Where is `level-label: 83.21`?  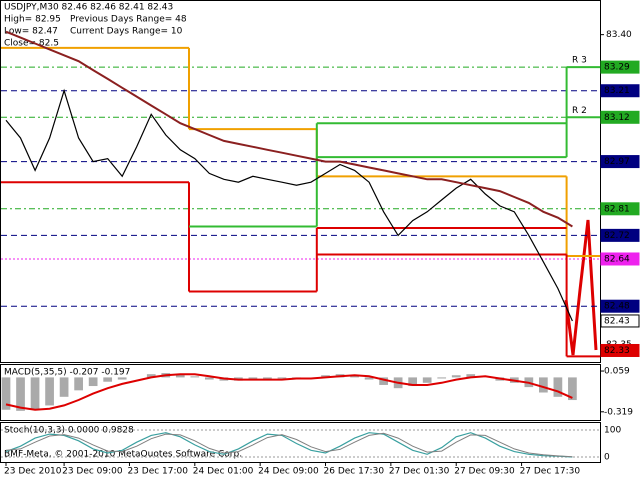
level-label: 83.21 is located at coordinates (617, 91).